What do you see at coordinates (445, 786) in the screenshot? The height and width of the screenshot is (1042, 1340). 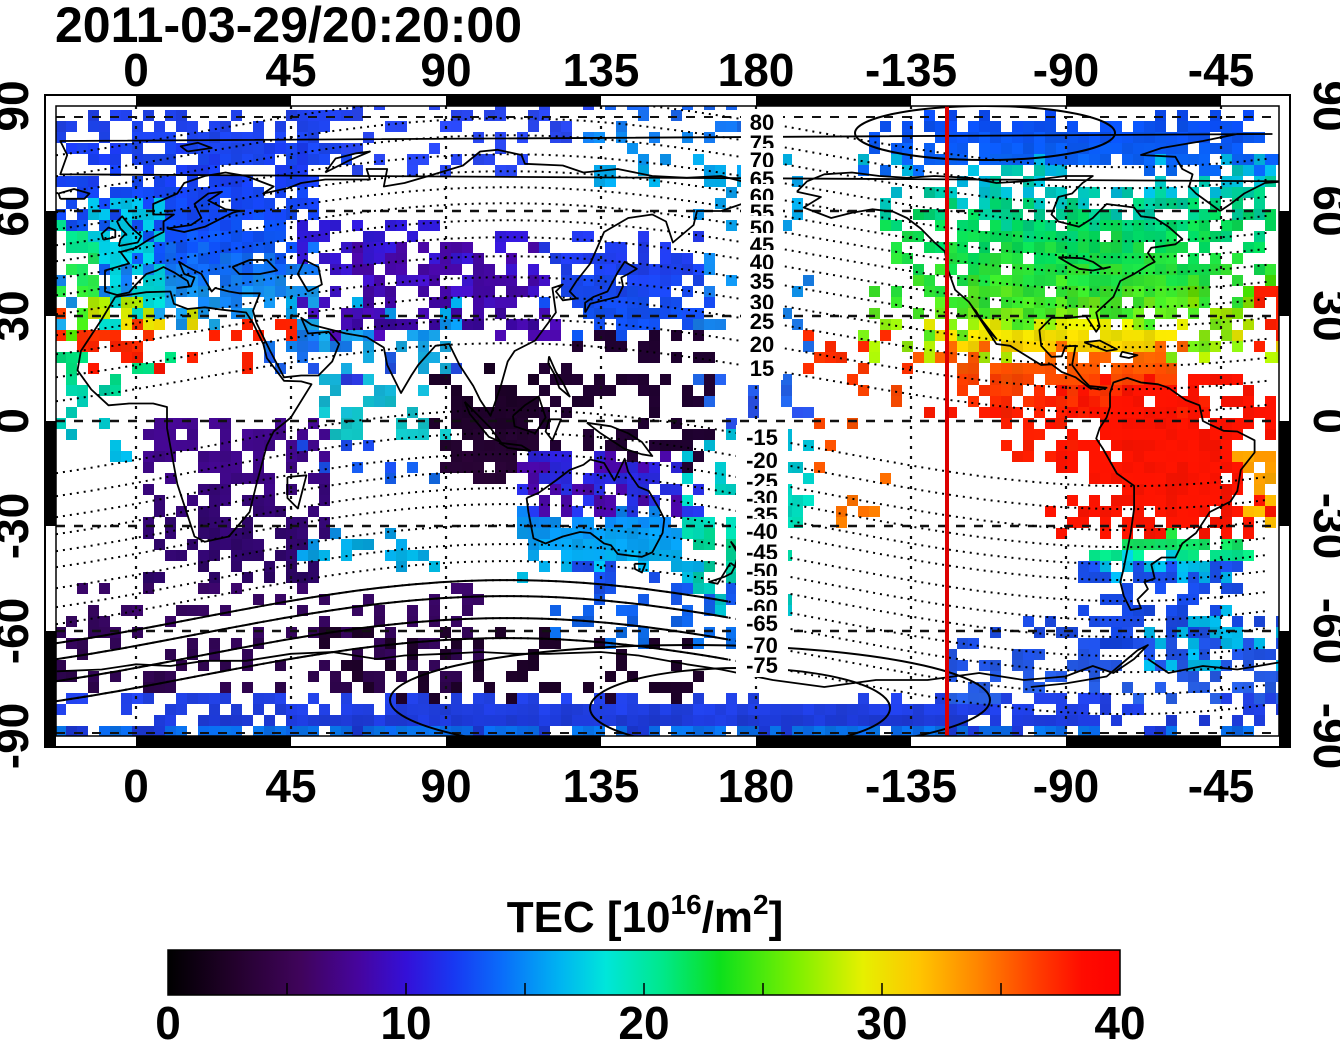 I see `lon-label-bottom-90: 90` at bounding box center [445, 786].